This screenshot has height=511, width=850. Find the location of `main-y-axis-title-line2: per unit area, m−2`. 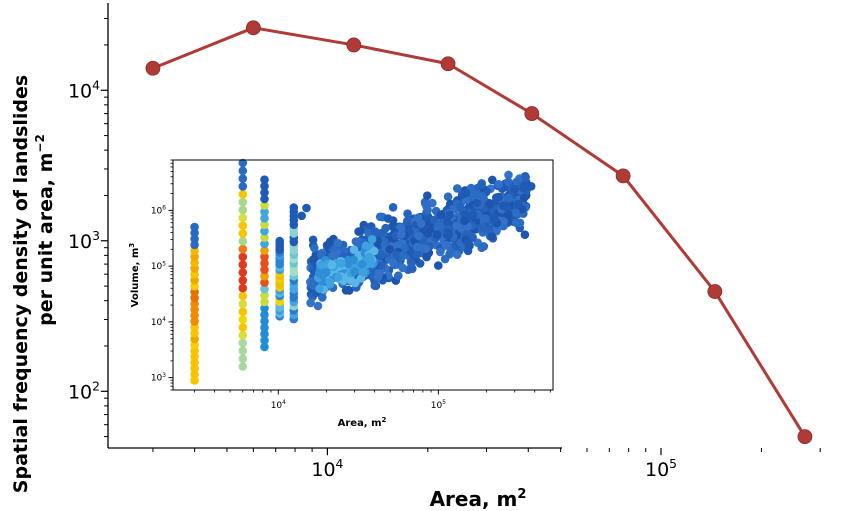

main-y-axis-title-line2: per unit area, m−2 is located at coordinates (45, 230).